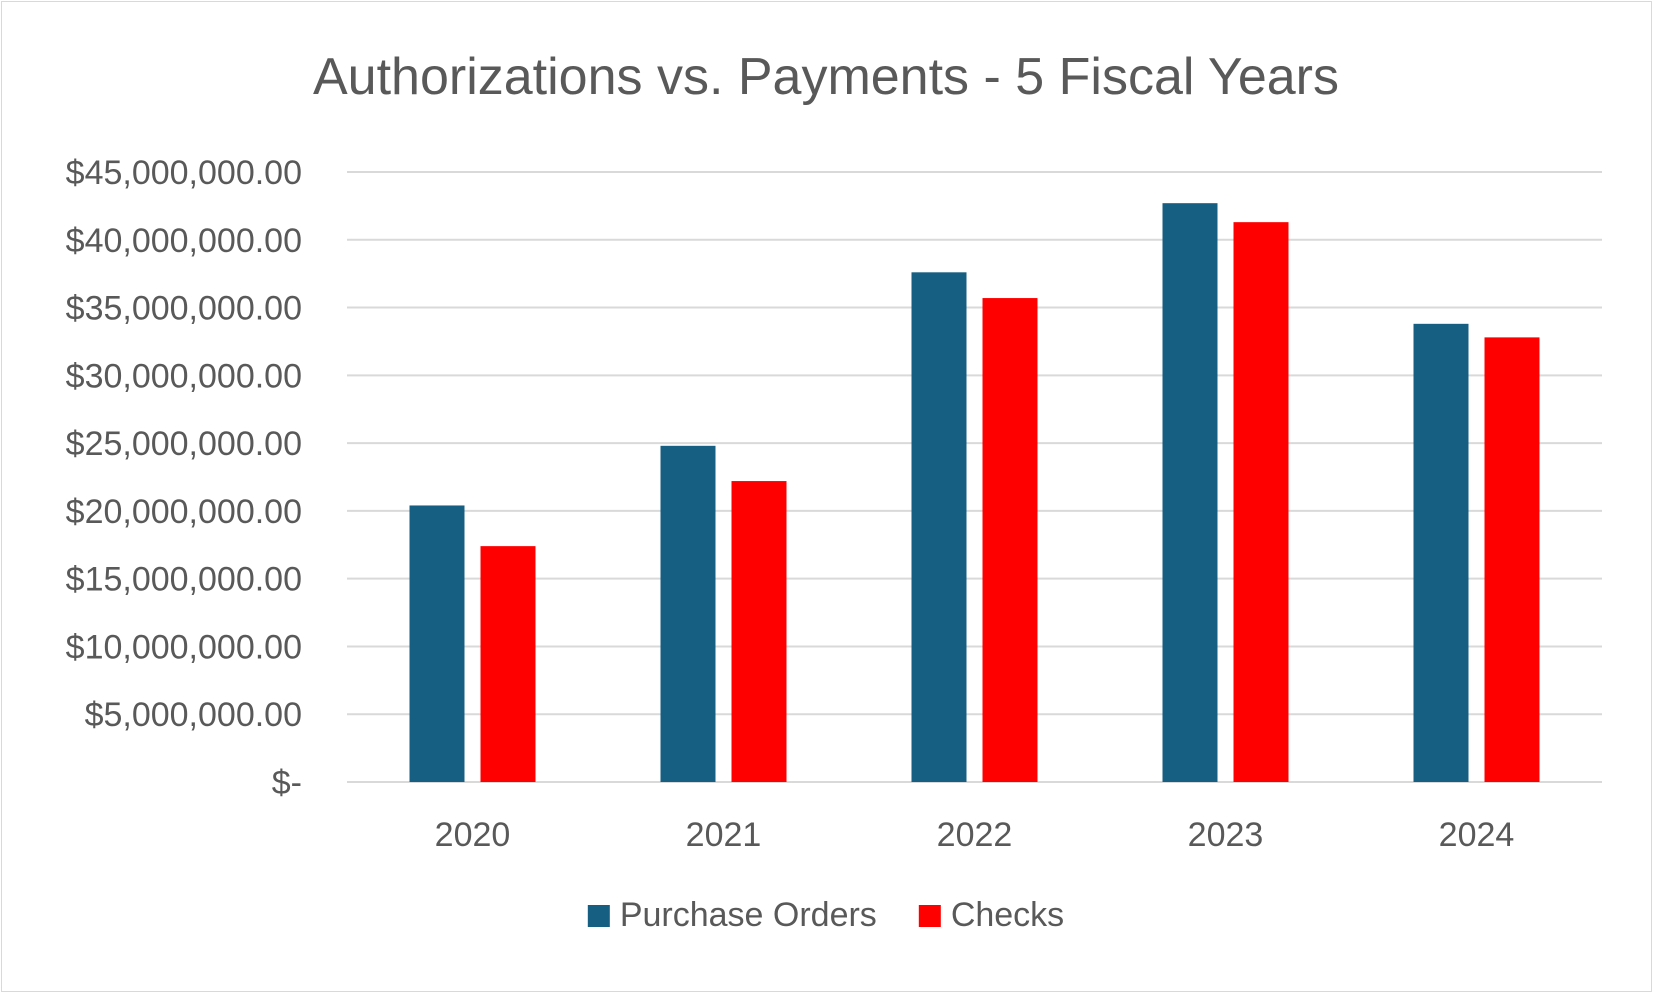 Image resolution: width=1653 pixels, height=993 pixels. Describe the element at coordinates (193, 715) in the screenshot. I see `y-tick-label: $5,000,000.00` at that location.